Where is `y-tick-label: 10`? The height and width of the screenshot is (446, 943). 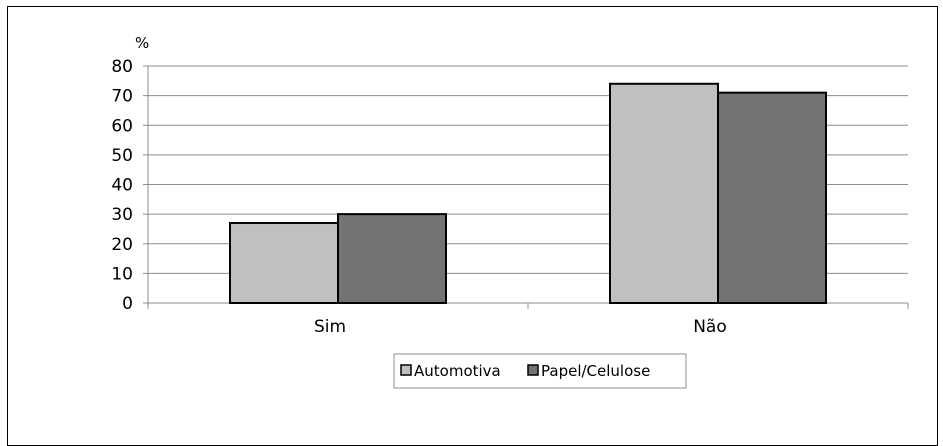 y-tick-label: 10 is located at coordinates (122, 274).